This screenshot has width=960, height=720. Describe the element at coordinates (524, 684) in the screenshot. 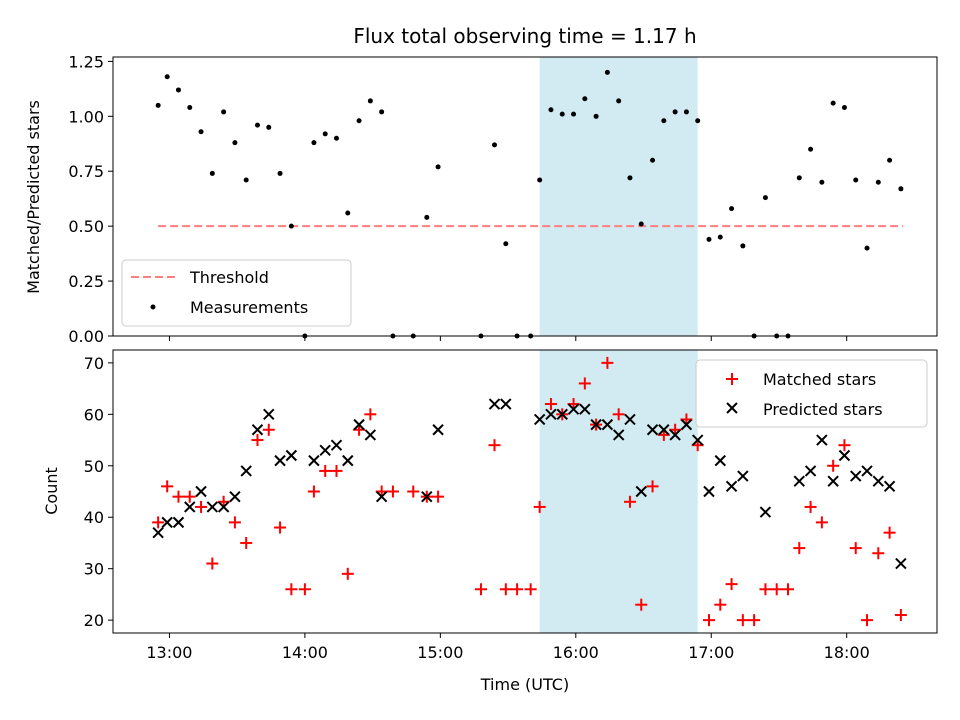

I see `bottom-x-label: Time (UTC)` at that location.